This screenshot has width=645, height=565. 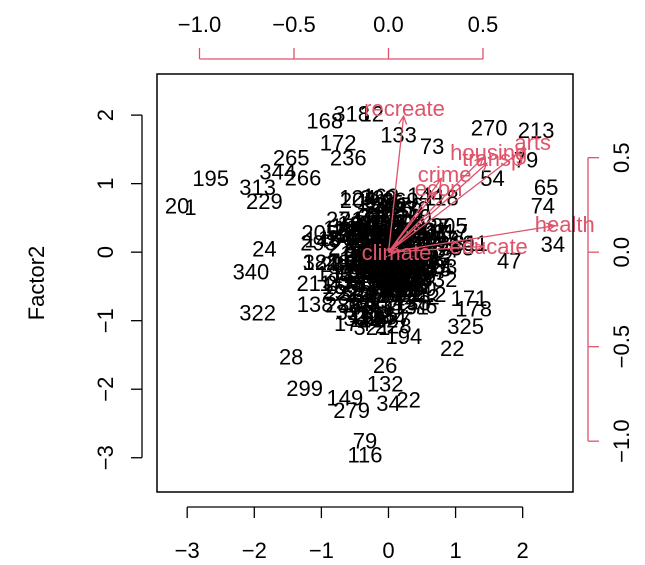 I want to click on cloud-mark: 185, so click(x=334, y=274).